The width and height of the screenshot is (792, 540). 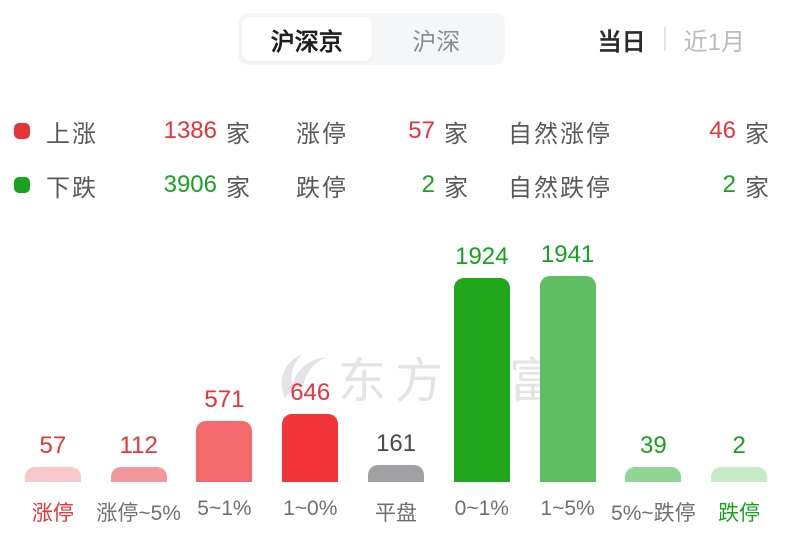 What do you see at coordinates (310, 508) in the screenshot?
I see `category-label: 1~0%` at bounding box center [310, 508].